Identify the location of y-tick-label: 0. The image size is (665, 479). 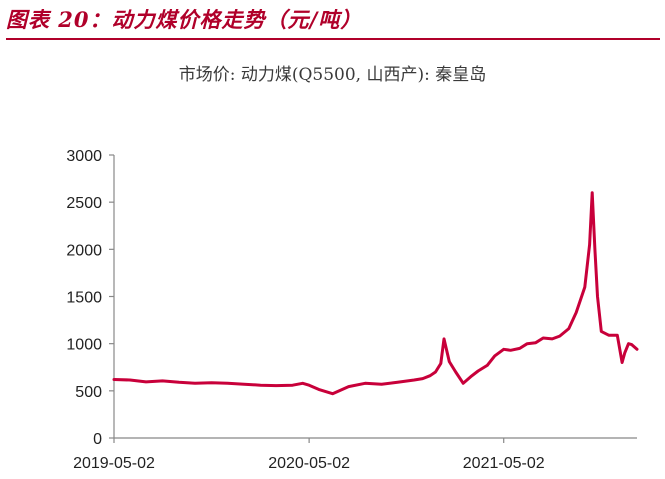
(97, 439).